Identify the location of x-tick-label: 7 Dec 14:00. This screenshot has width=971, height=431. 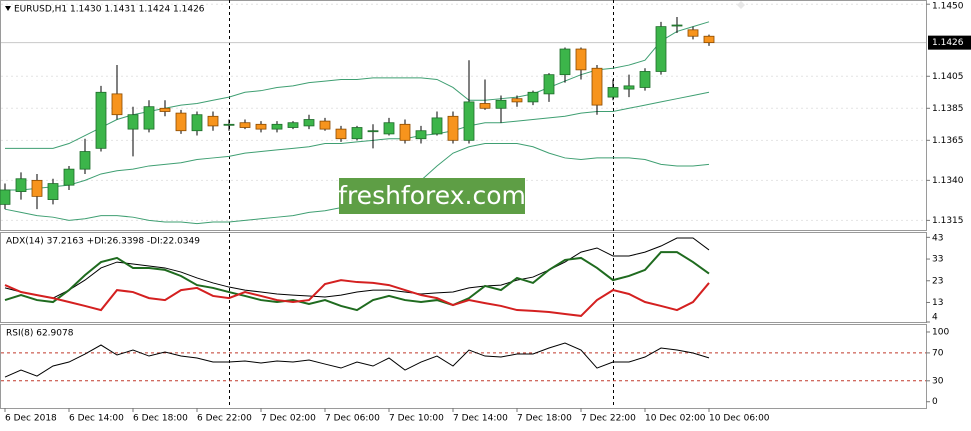
(480, 419).